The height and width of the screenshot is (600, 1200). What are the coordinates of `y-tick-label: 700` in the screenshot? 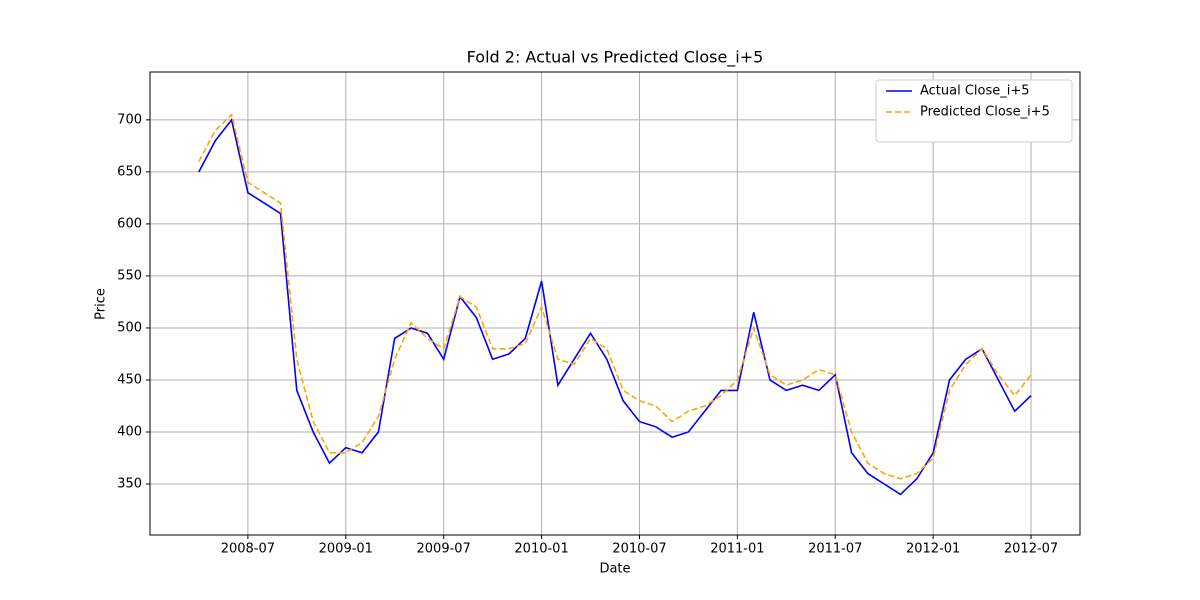 It's located at (129, 119).